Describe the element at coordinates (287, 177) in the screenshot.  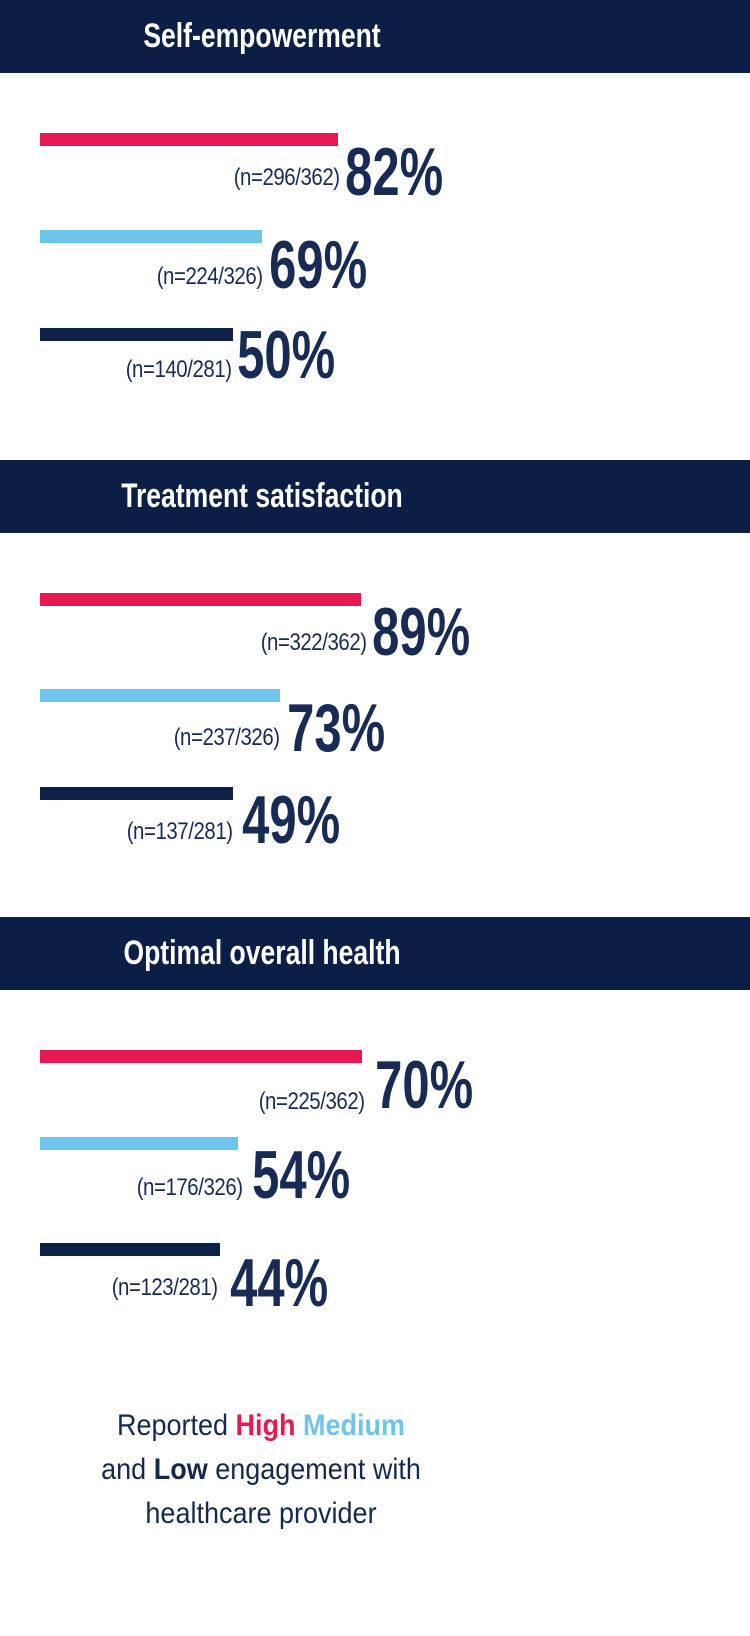
I see `n-label-high: (n=296/362)` at that location.